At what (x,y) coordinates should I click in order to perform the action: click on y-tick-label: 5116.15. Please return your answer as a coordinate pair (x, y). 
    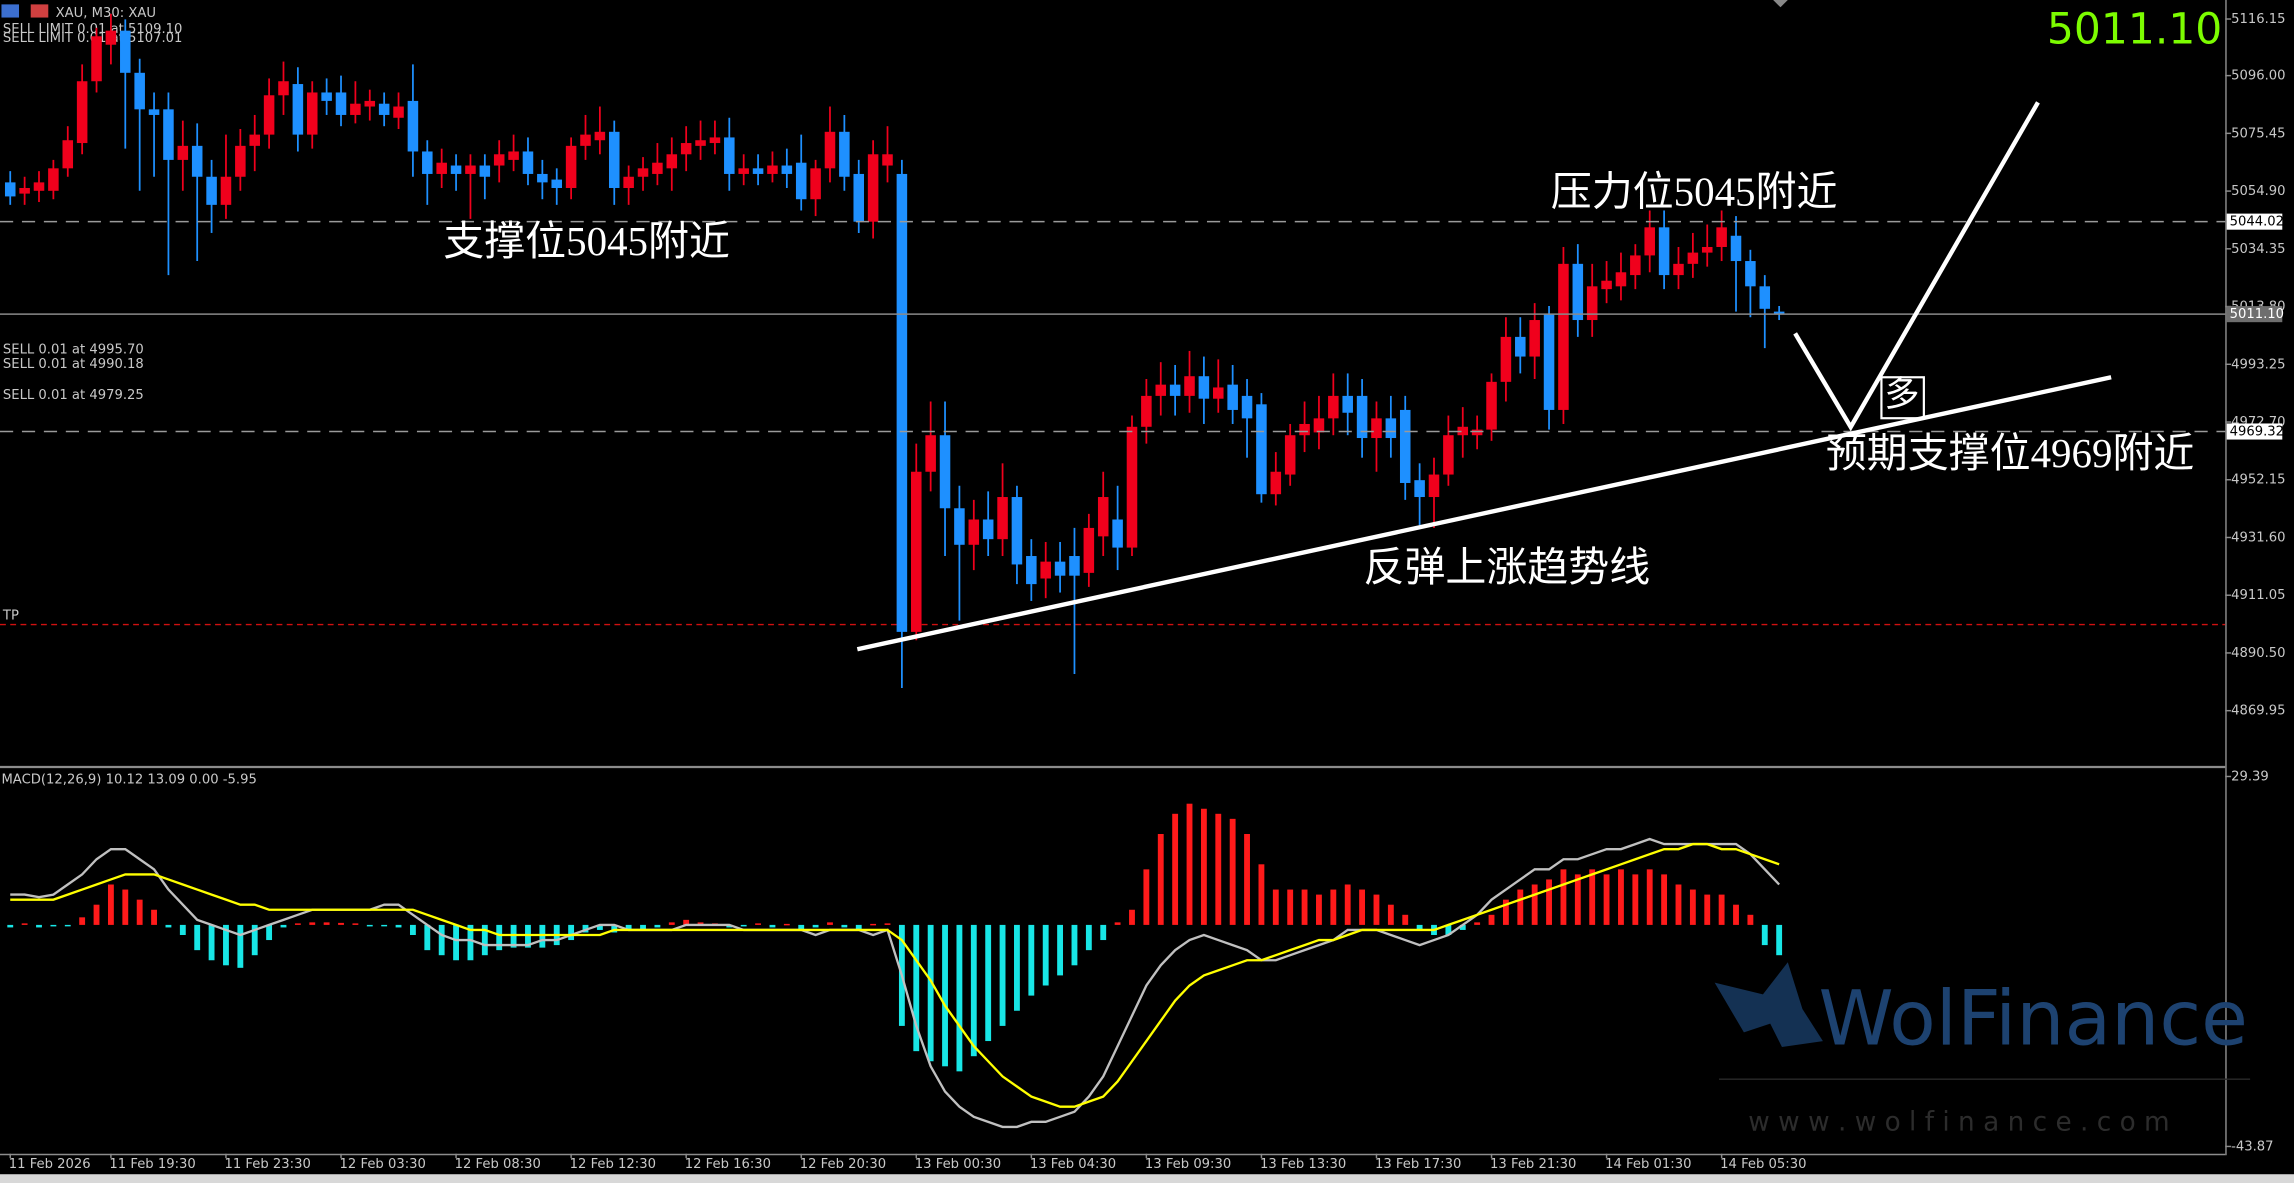
    Looking at the image, I should click on (2258, 19).